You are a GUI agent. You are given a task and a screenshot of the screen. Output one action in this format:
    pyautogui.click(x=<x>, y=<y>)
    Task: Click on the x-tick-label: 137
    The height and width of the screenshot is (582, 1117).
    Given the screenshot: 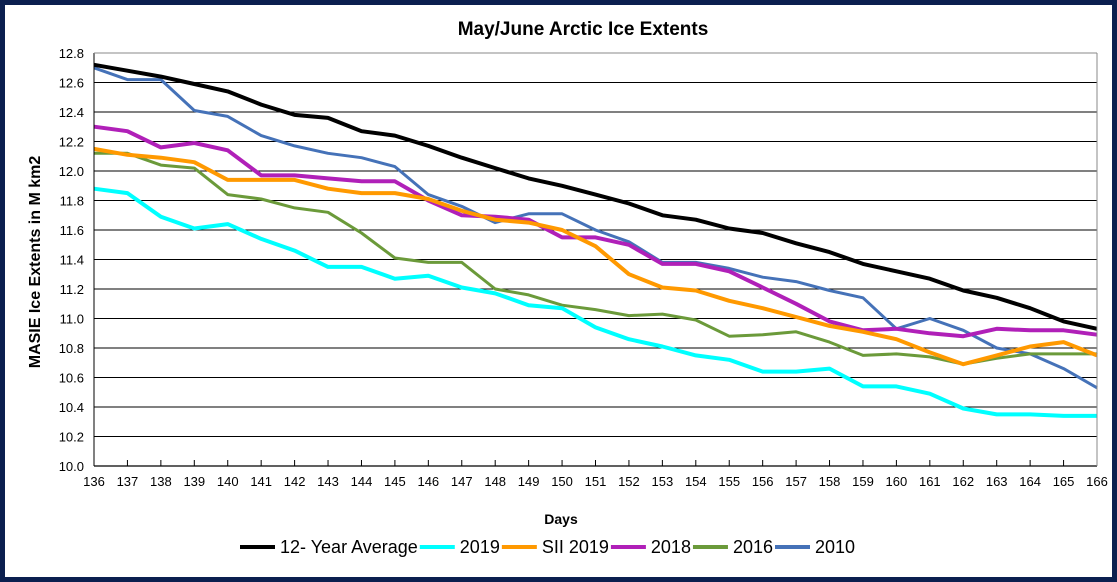 What is the action you would take?
    pyautogui.click(x=128, y=481)
    